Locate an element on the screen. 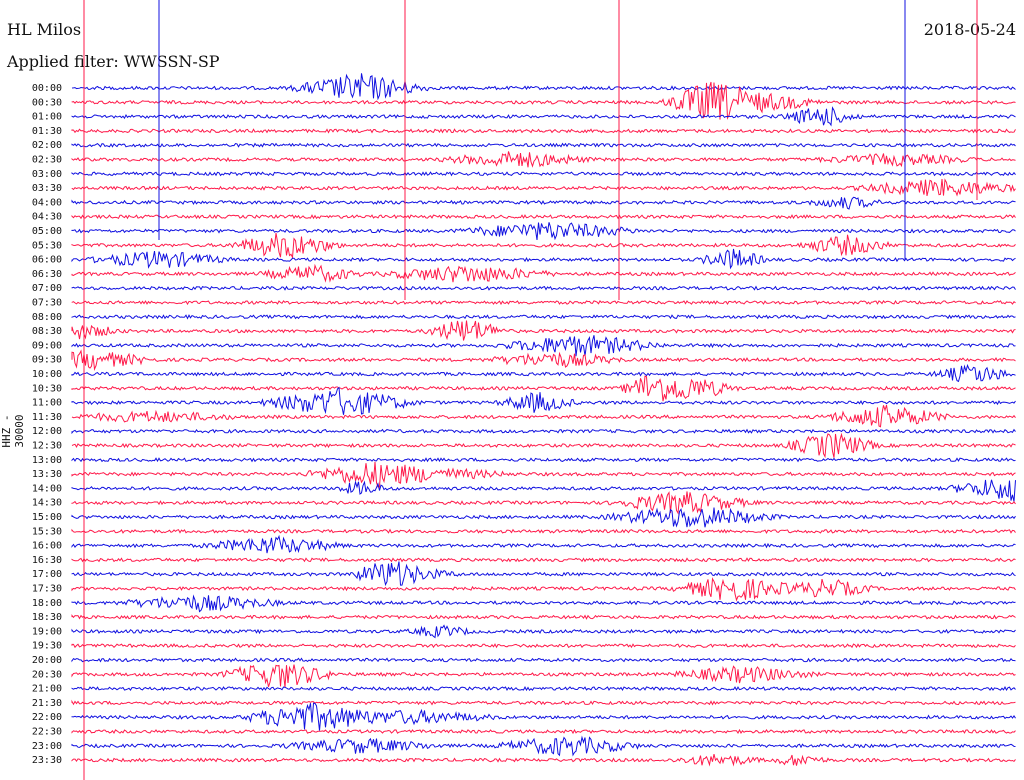 This screenshot has width=1024, height=780. row-time-label: 23:00 is located at coordinates (47, 746).